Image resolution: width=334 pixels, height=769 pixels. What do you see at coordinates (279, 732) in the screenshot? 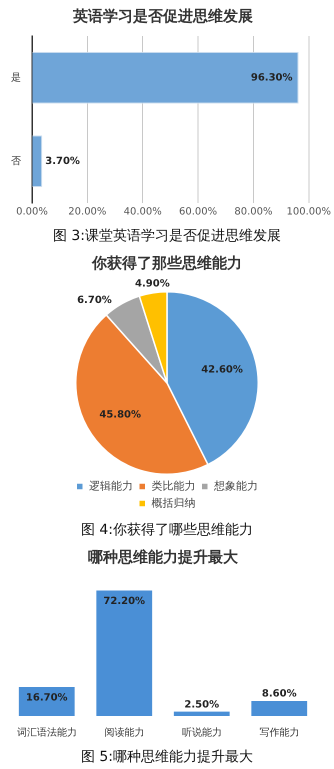
I see `x-tick-label: 写作能力` at bounding box center [279, 732].